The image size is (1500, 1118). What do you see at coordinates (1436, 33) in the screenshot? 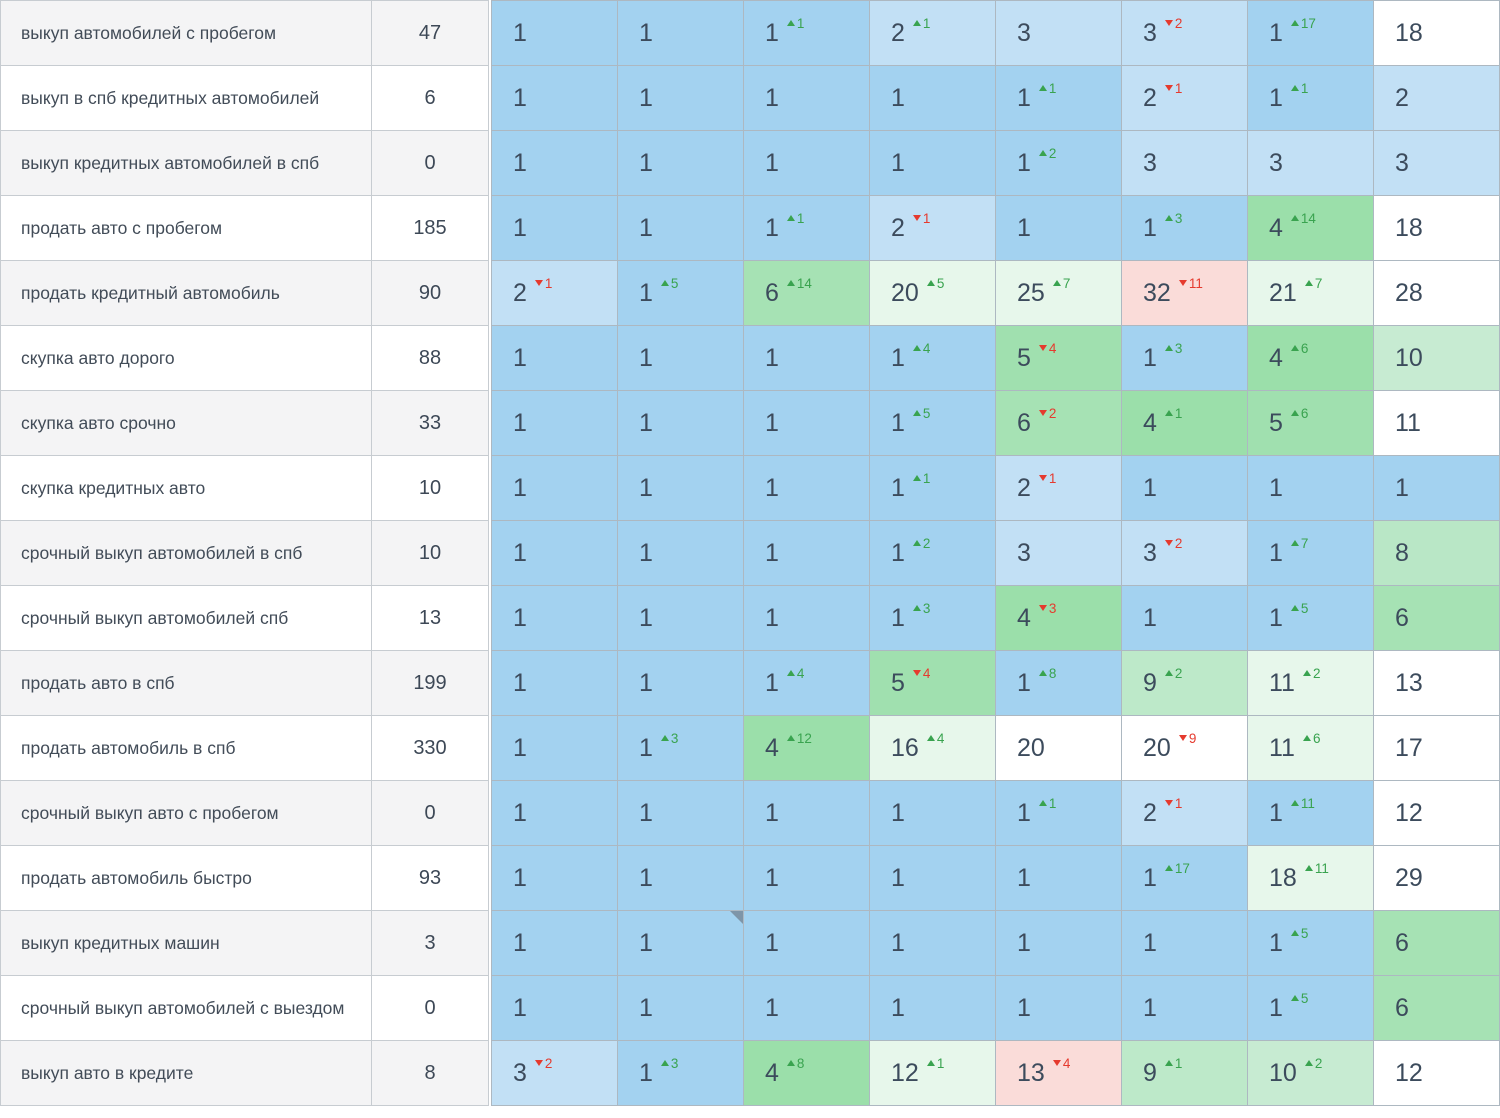
I see `position-cell: 18` at bounding box center [1436, 33].